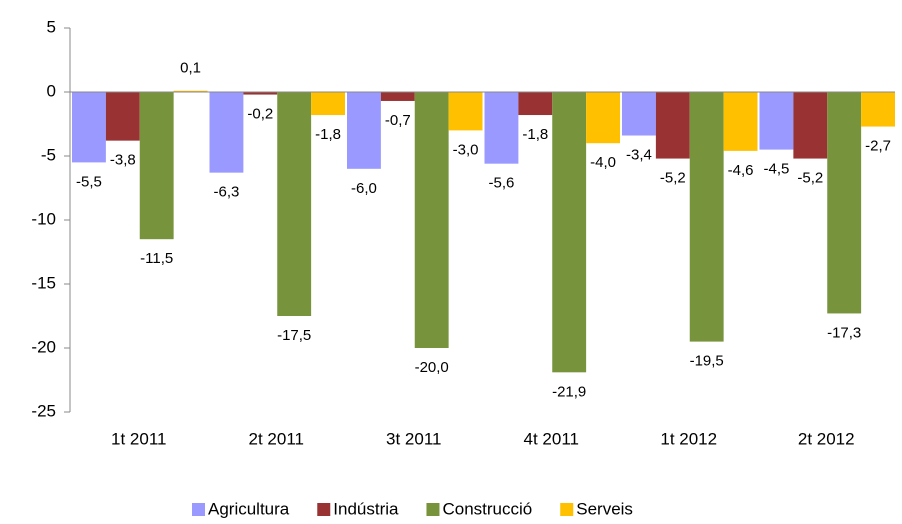 The height and width of the screenshot is (524, 902). What do you see at coordinates (366, 508) in the screenshot?
I see `legend-label: Indústria` at bounding box center [366, 508].